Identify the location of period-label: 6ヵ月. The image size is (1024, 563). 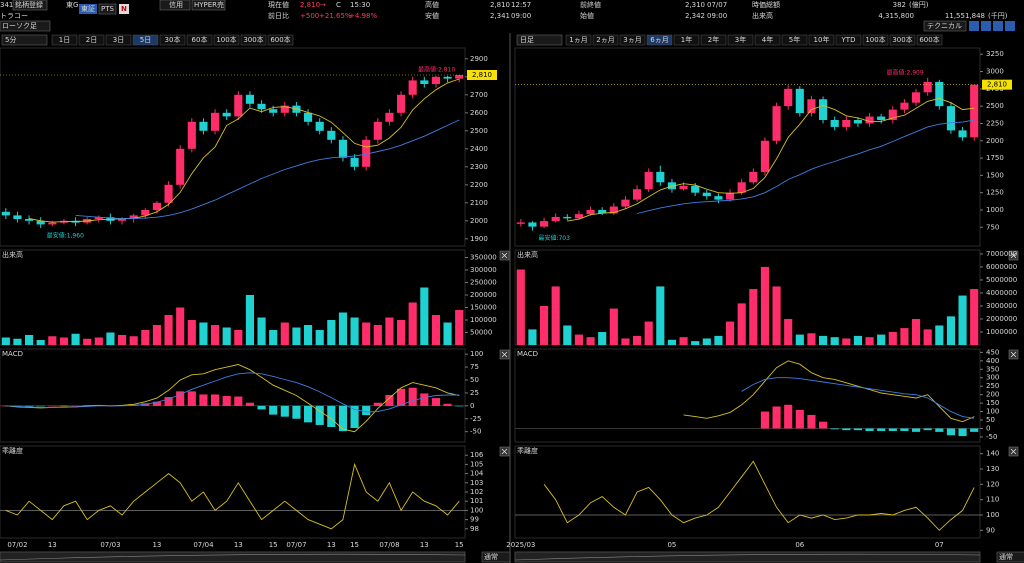
(659, 40).